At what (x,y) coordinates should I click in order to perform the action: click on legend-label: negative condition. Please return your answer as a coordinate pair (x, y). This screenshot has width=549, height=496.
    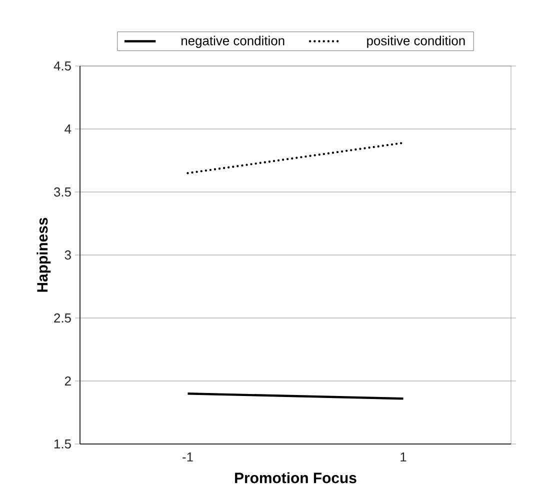
    Looking at the image, I should click on (233, 42).